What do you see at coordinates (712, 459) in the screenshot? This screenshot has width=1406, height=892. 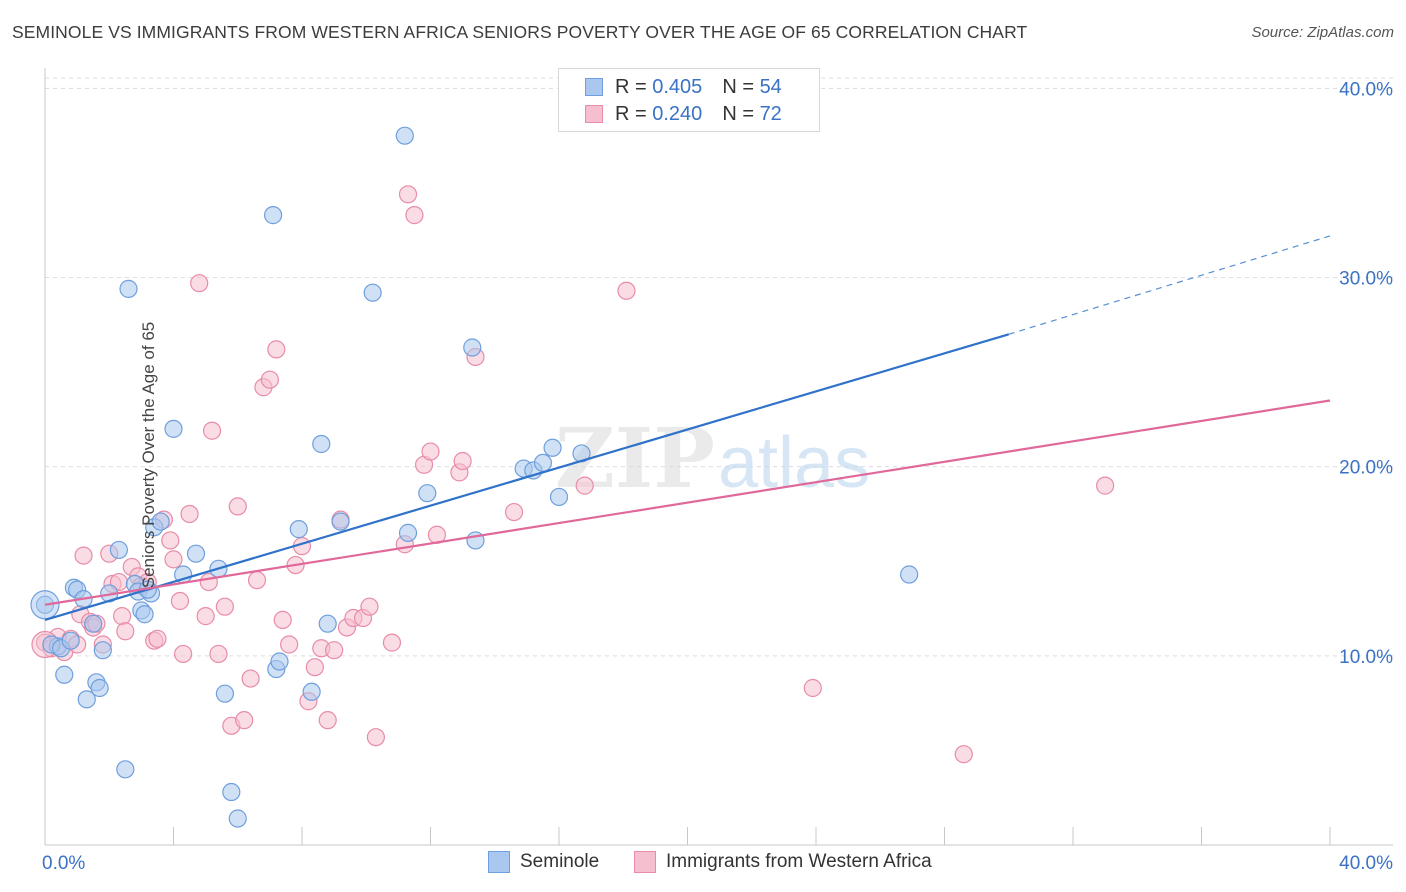 I see `watermark: ZIP atlas` at bounding box center [712, 459].